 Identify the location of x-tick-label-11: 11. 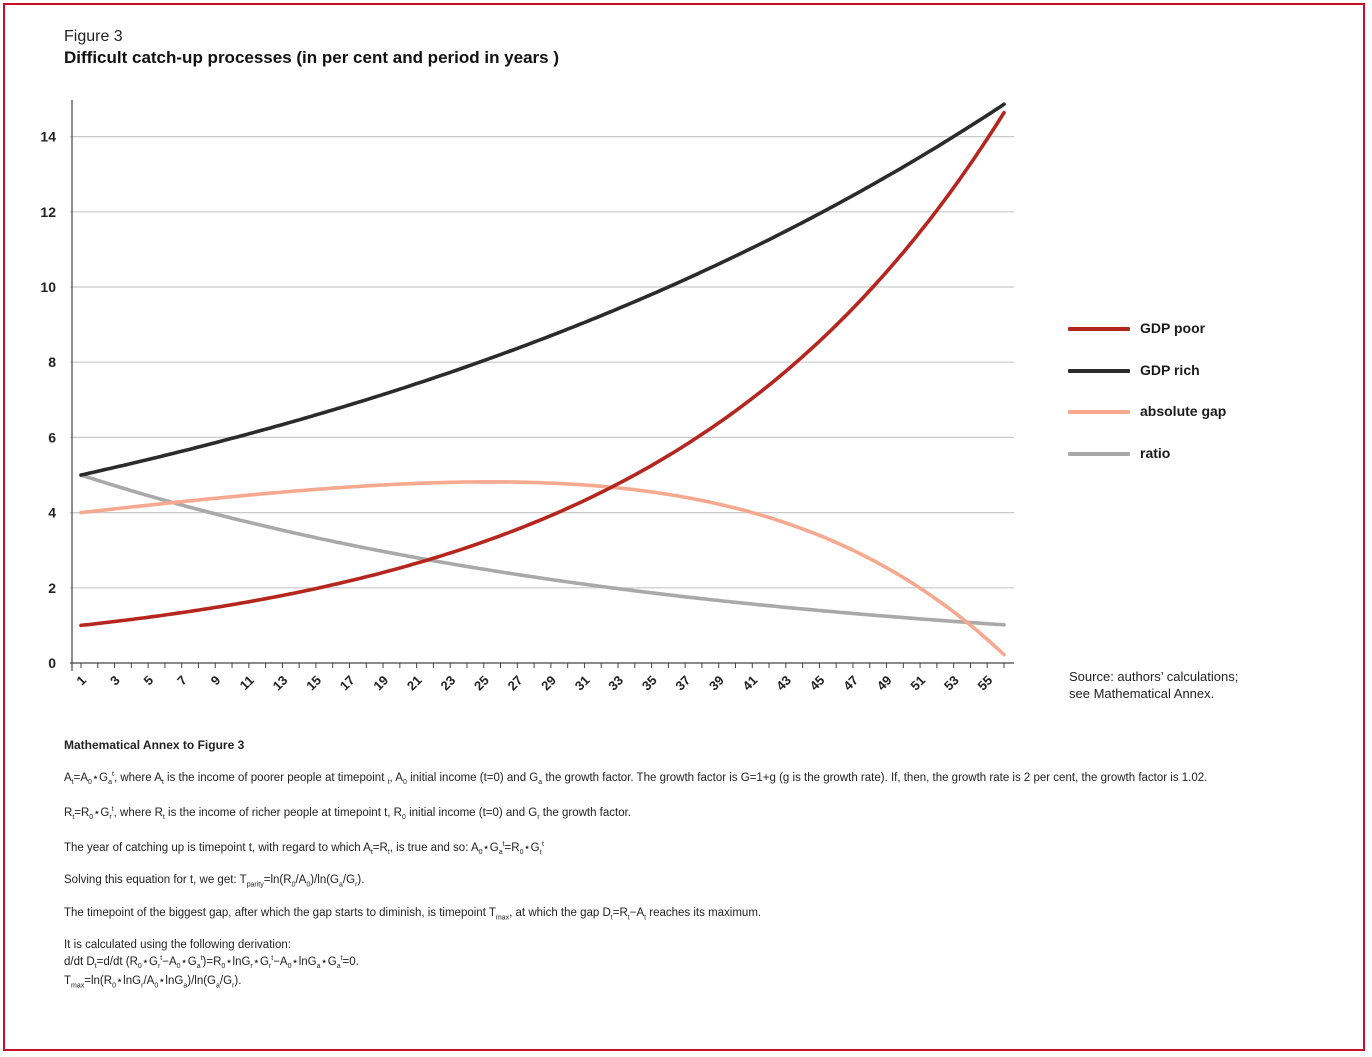
(247, 683).